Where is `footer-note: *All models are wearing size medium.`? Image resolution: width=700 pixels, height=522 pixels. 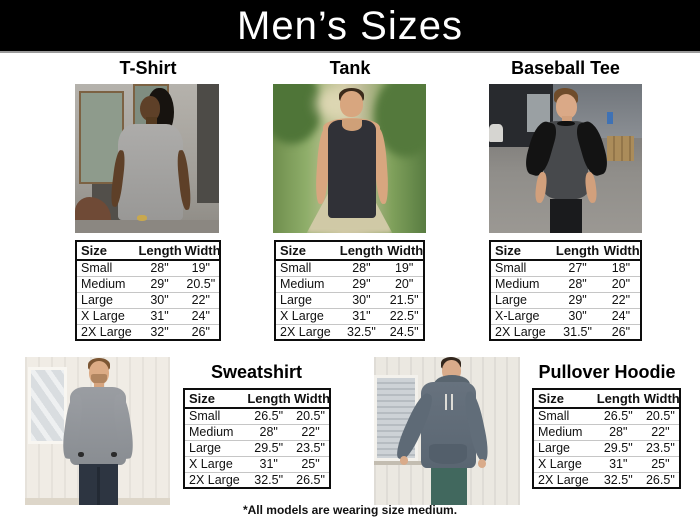
footer-note: *All models are wearing size medium. is located at coordinates (350, 510).